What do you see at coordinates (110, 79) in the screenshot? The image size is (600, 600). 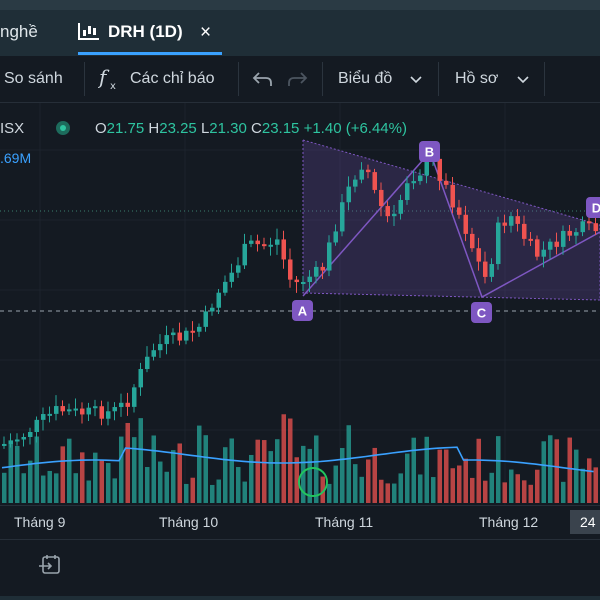 I see `function-icon: f x` at bounding box center [110, 79].